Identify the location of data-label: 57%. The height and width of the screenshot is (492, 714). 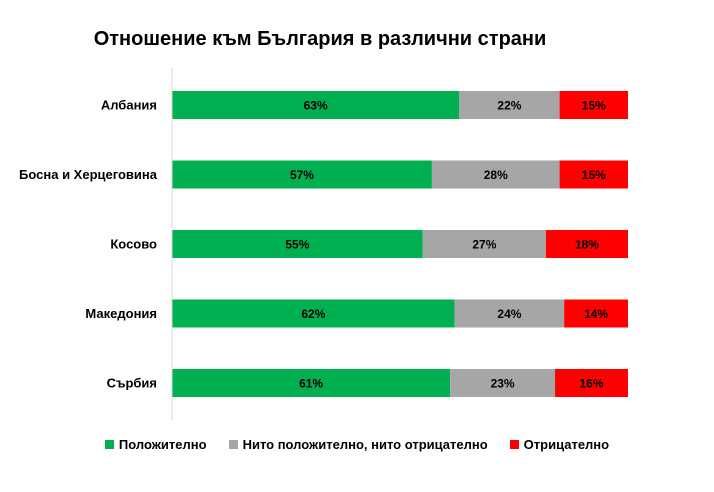
(302, 175).